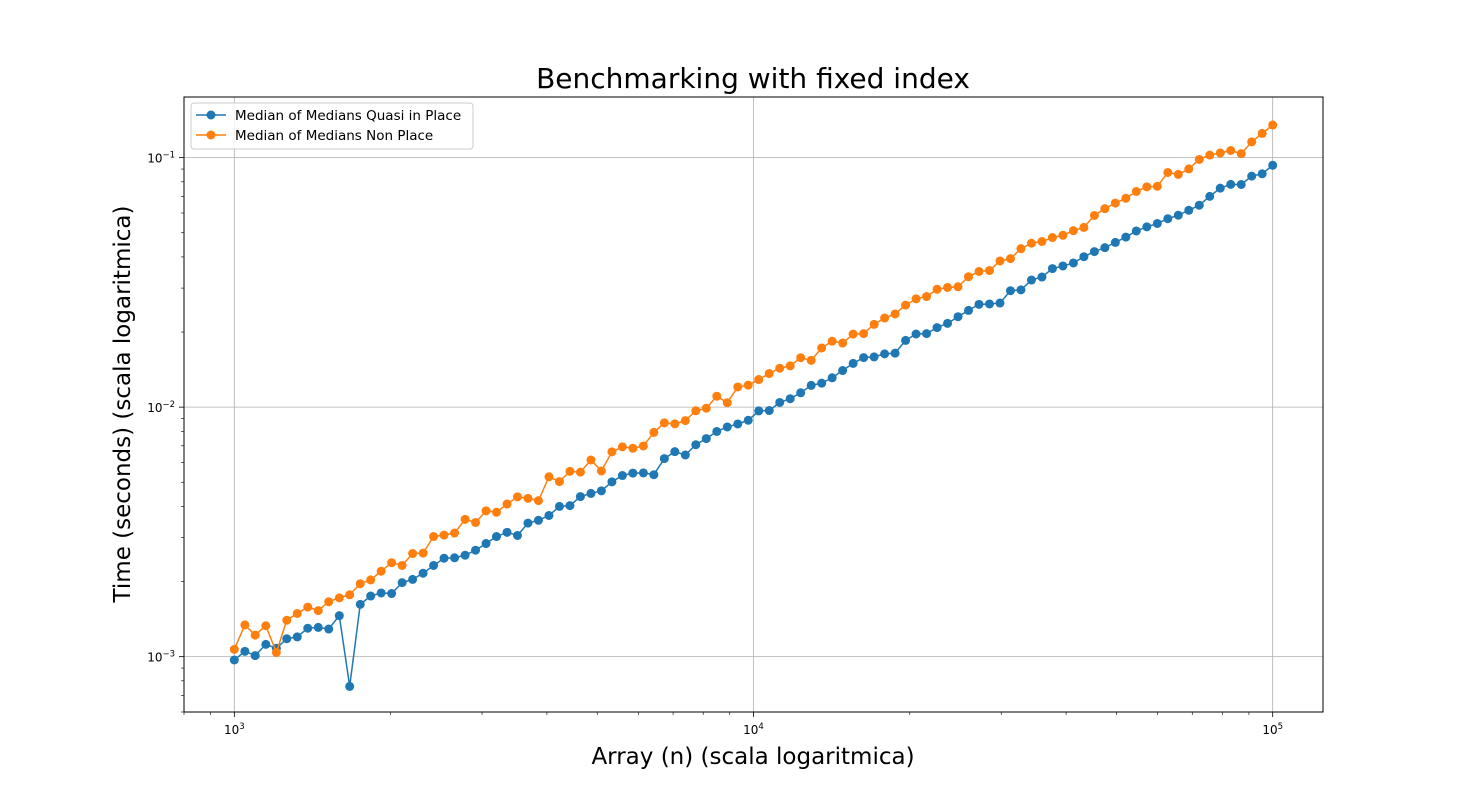 This screenshot has height=800, width=1470. Describe the element at coordinates (334, 136) in the screenshot. I see `legend-label-1: Median of Medians Non Place` at that location.